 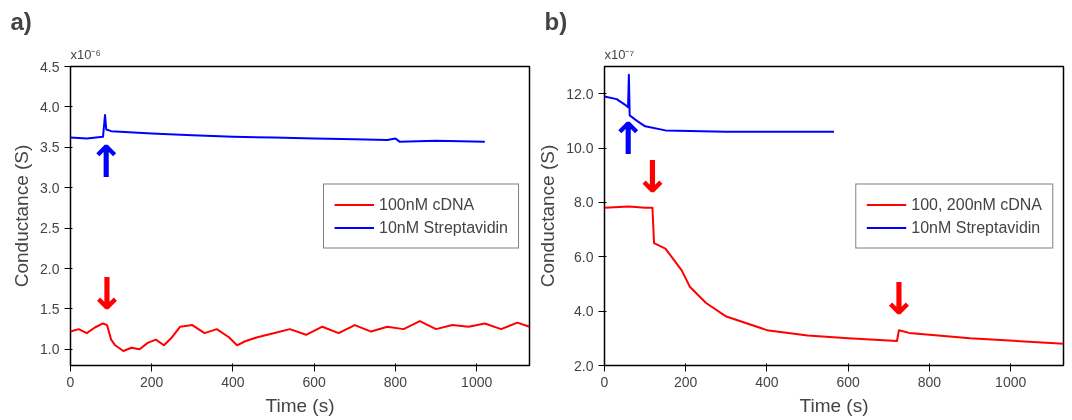 What do you see at coordinates (21, 21) in the screenshot?
I see `chart-title: a)` at bounding box center [21, 21].